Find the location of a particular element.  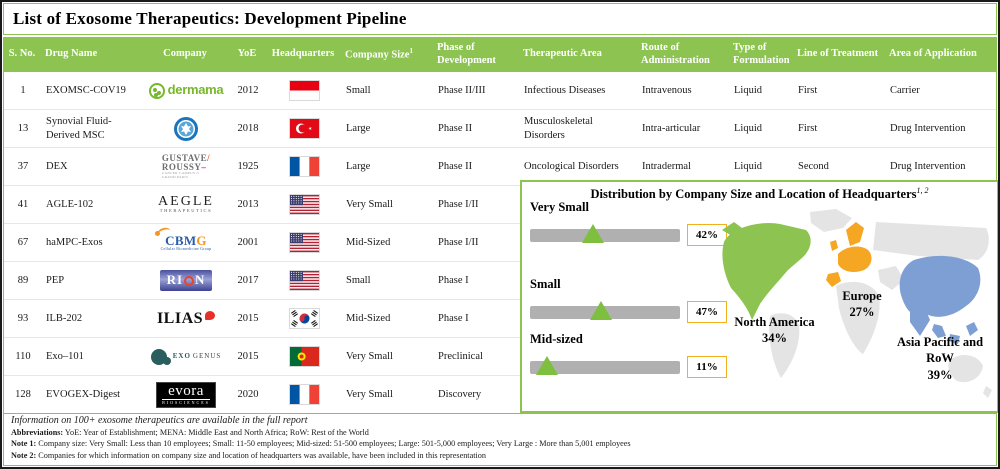

cell-drug-name: PEP is located at coordinates (55, 280).